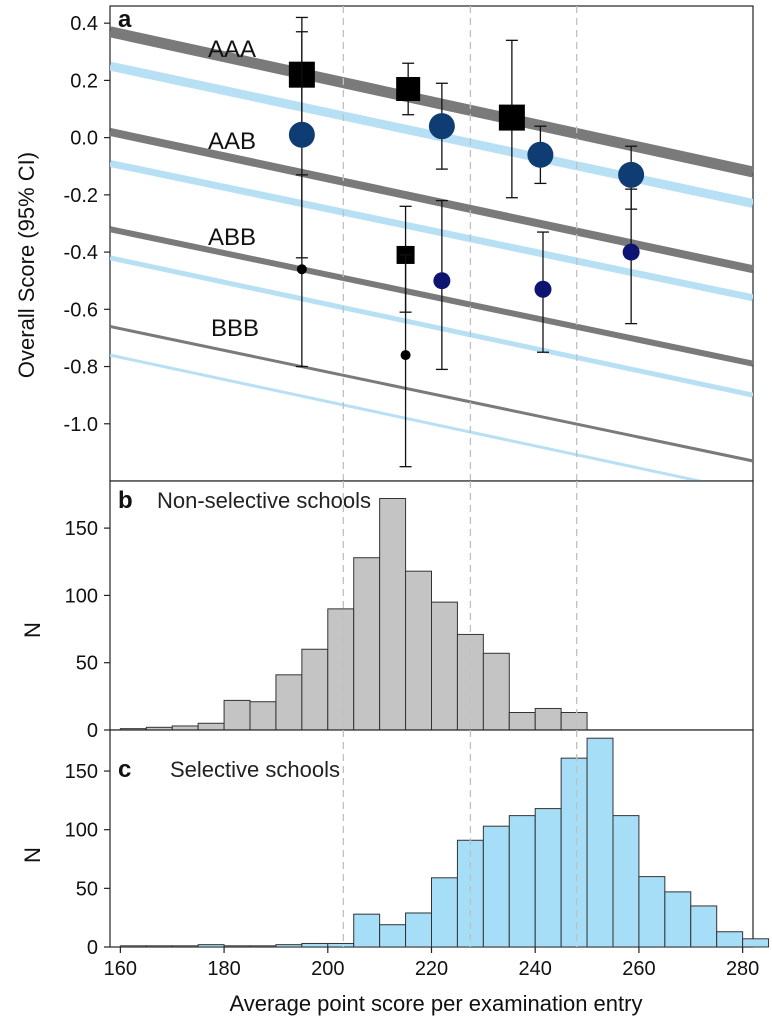 The image size is (772, 1024). Describe the element at coordinates (32, 855) in the screenshot. I see `panel-c-ylabel: N` at that location.